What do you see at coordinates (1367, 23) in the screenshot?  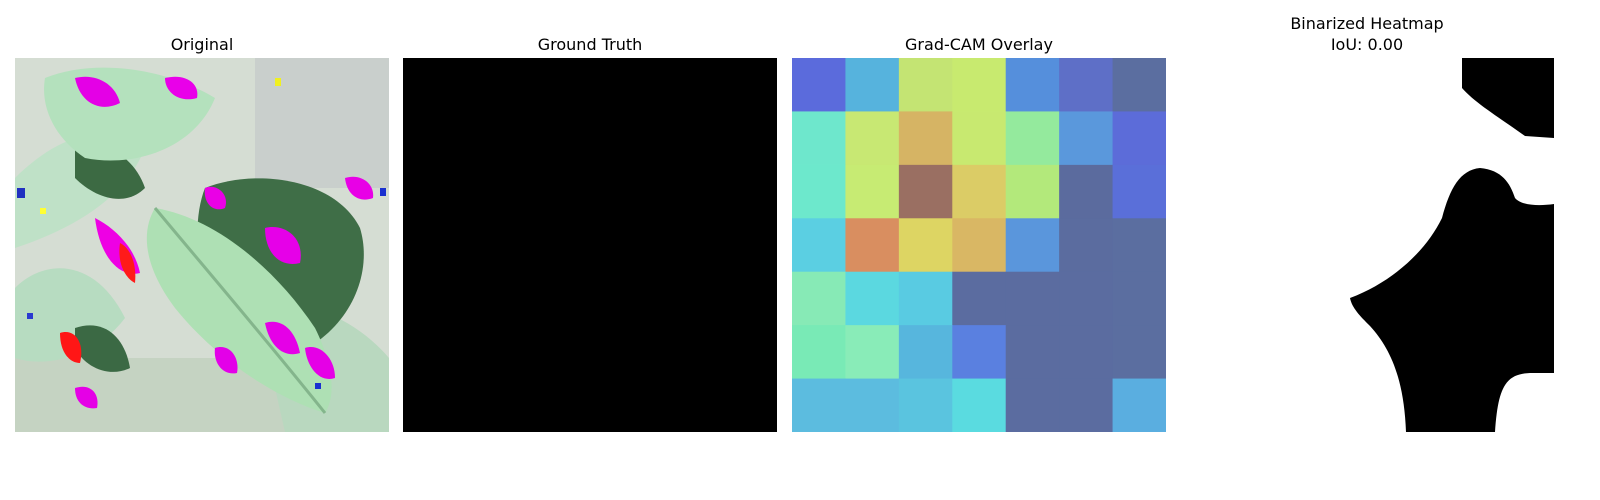 I see `binarized-title-line1: Binarized Heatmap` at bounding box center [1367, 23].